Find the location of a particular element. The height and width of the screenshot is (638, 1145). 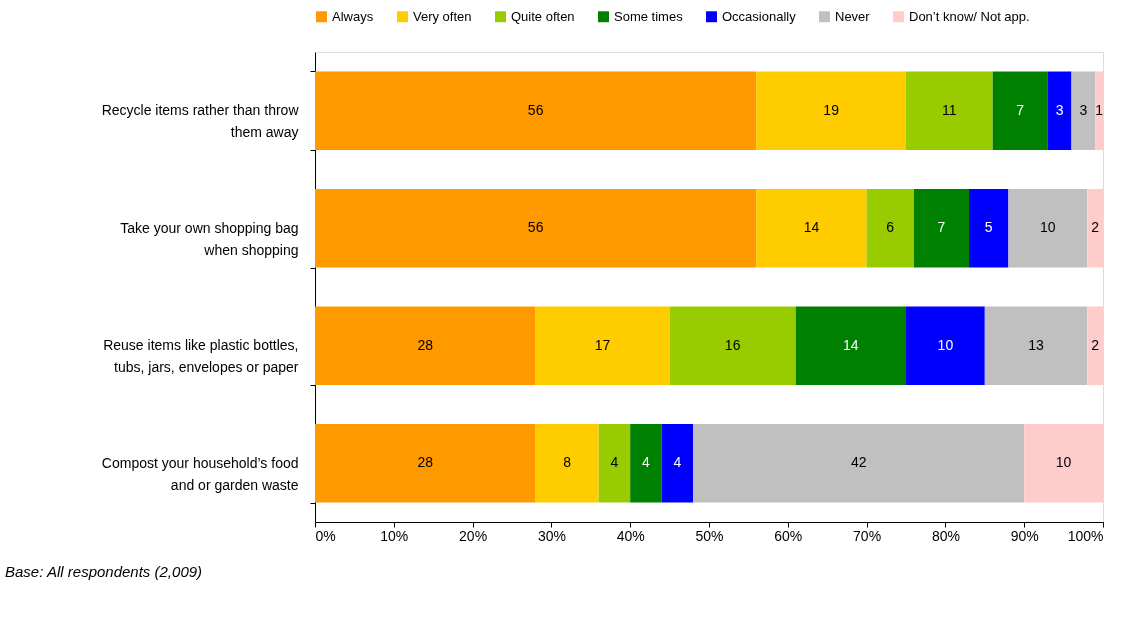

y-tick-label: Reuse items like plastic bottles, tubs, jars, envelopes or paper is located at coordinates (201, 356).